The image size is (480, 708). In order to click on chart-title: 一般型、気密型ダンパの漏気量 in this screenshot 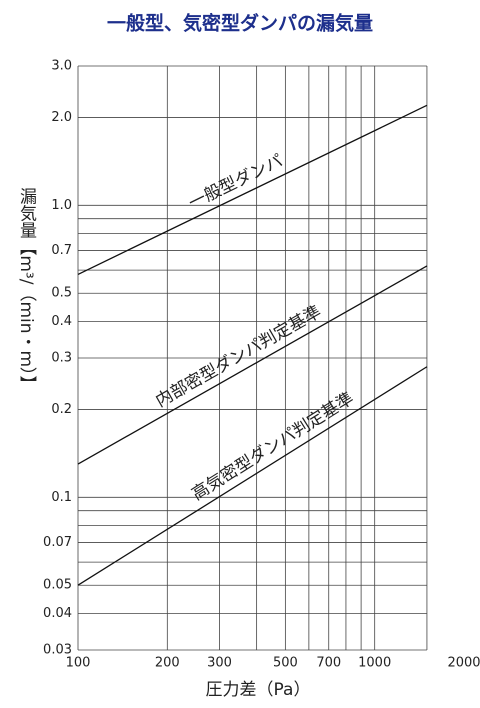, I will do `click(240, 23)`.